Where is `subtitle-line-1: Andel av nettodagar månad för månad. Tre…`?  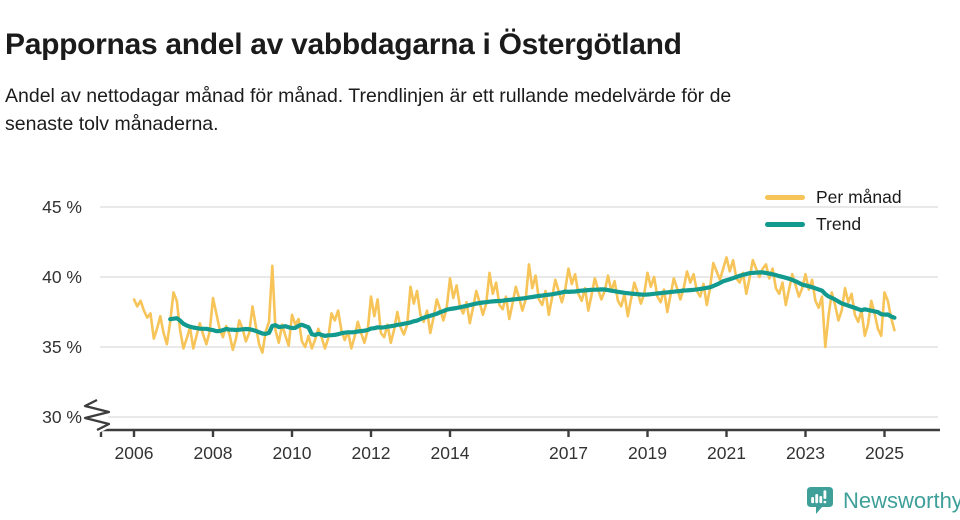
subtitle-line-1: Andel av nettodagar månad för månad. Tre… is located at coordinates (368, 96).